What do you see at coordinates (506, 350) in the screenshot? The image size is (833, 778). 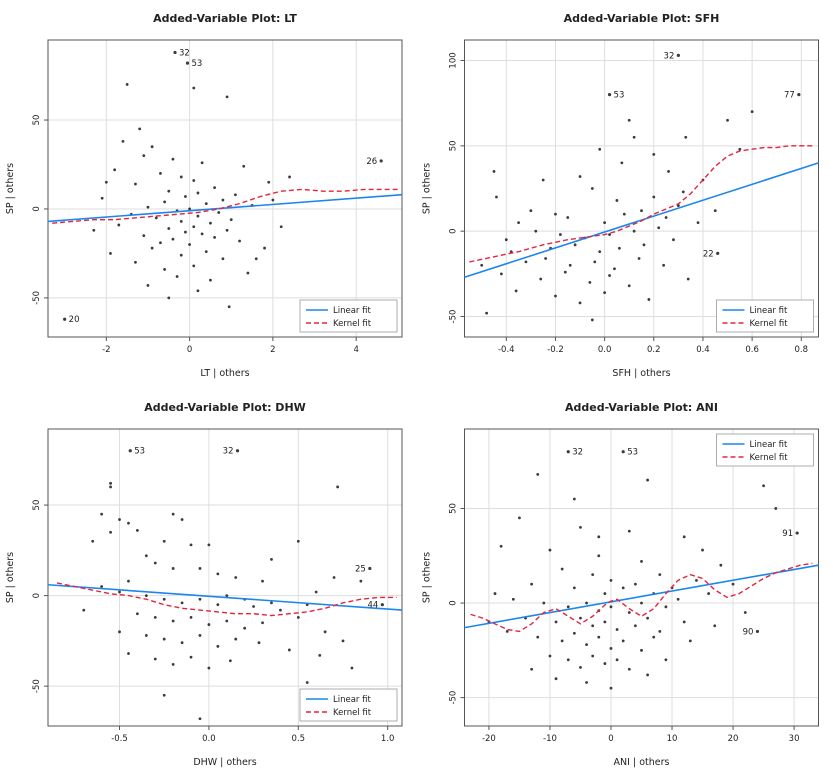 I see `svg-text: -0.4` at bounding box center [506, 350].